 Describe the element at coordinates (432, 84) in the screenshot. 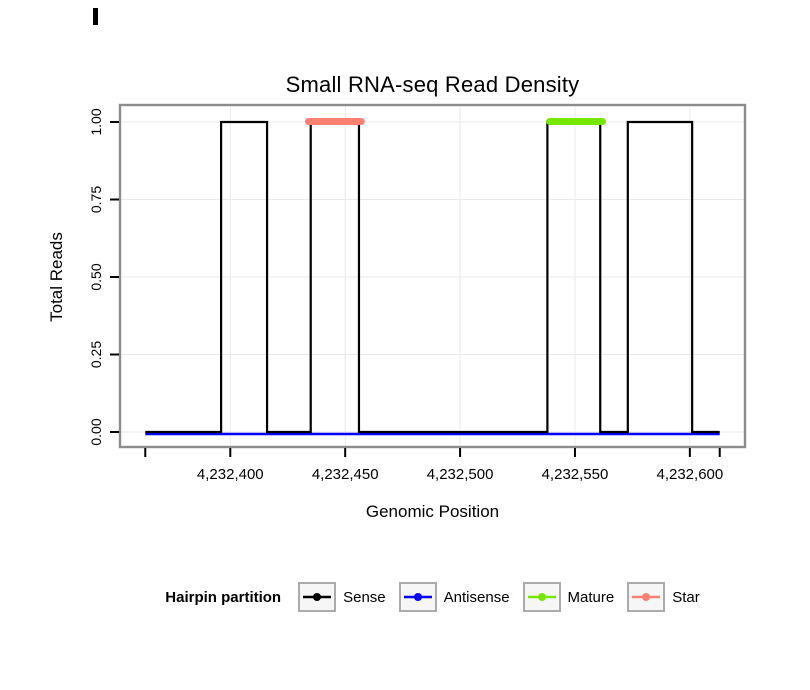

I see `chart-title: Small RNA-seq Read Density` at that location.